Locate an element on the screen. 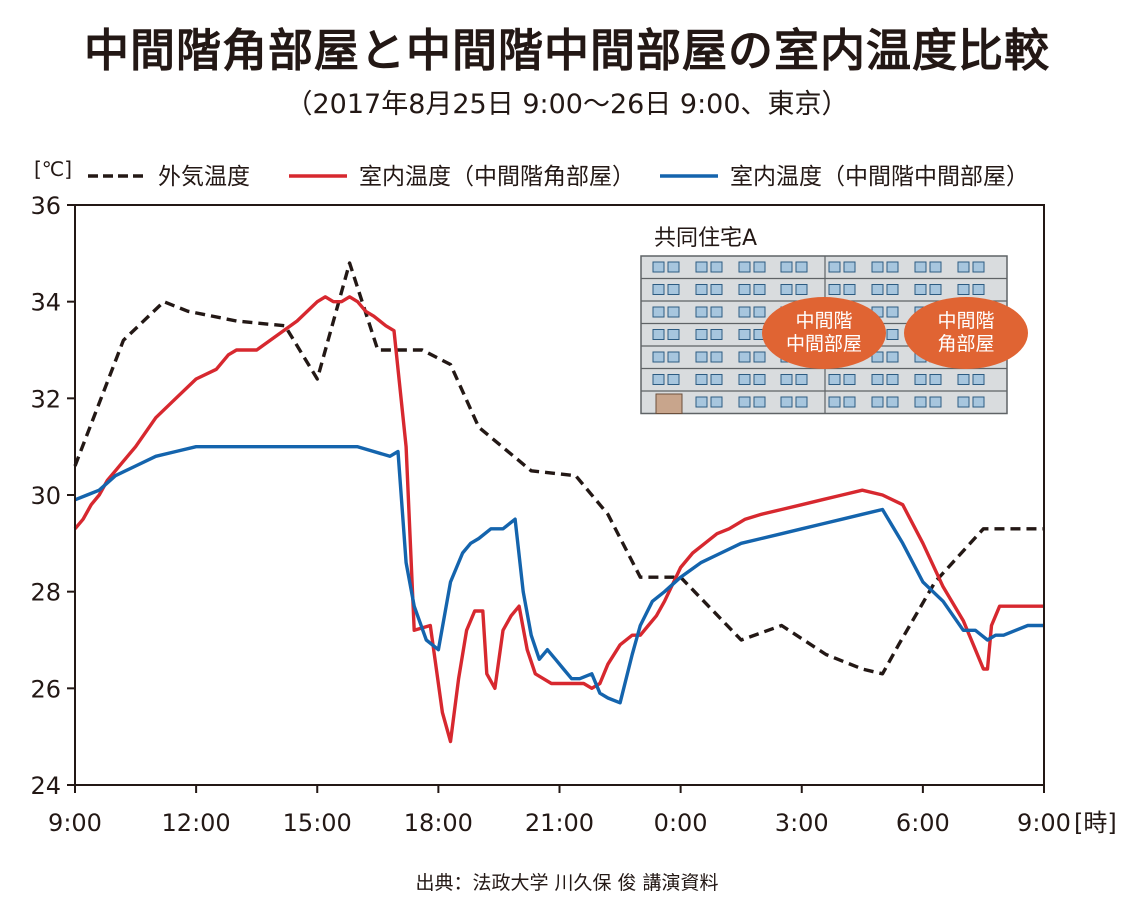 The height and width of the screenshot is (910, 1134). door is located at coordinates (669, 403).